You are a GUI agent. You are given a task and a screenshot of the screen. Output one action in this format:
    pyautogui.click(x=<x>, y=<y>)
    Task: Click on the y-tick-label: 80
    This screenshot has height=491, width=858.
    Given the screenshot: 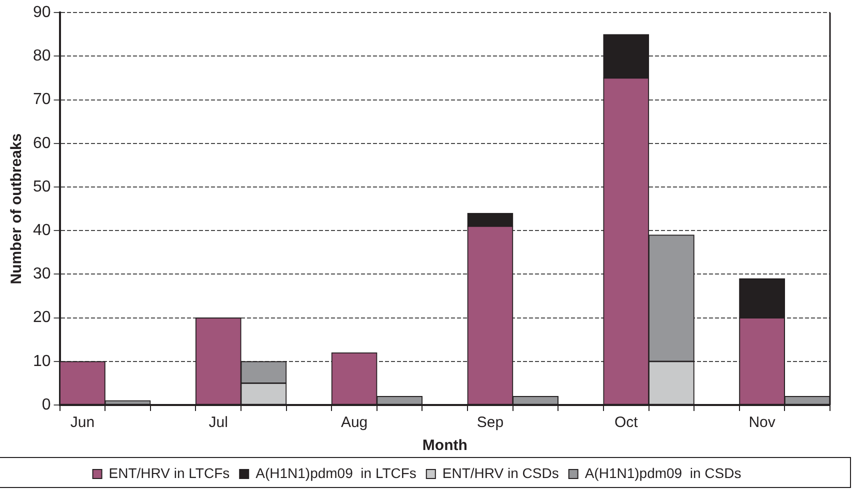 What is the action you would take?
    pyautogui.click(x=42, y=56)
    